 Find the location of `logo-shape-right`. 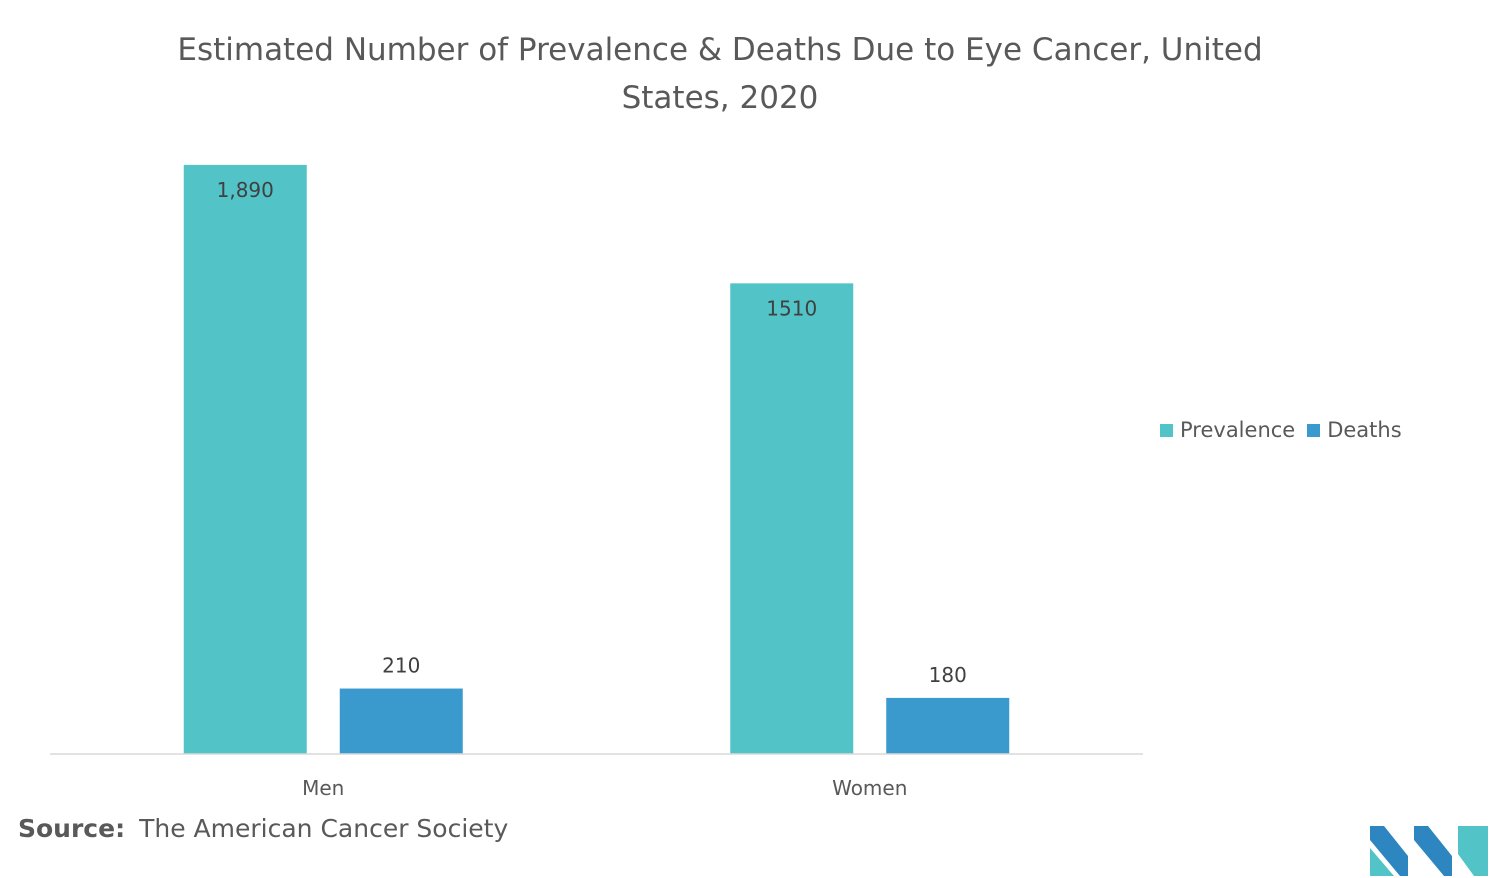

logo-shape-right is located at coordinates (1473, 851).